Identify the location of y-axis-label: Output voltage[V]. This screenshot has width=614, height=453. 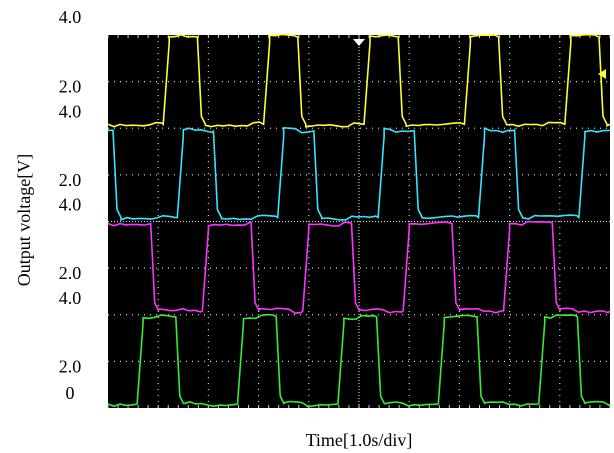
(24, 220).